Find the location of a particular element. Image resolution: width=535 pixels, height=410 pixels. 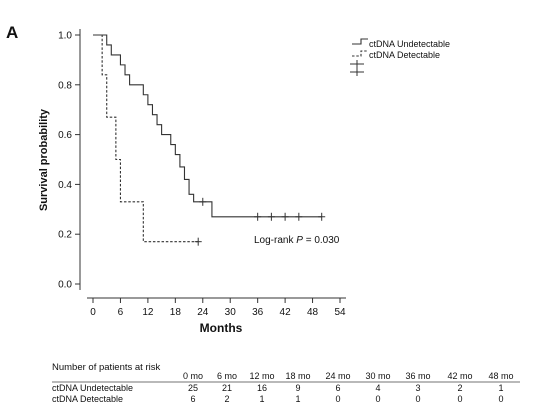

risk-cell: 3 is located at coordinates (417, 388).